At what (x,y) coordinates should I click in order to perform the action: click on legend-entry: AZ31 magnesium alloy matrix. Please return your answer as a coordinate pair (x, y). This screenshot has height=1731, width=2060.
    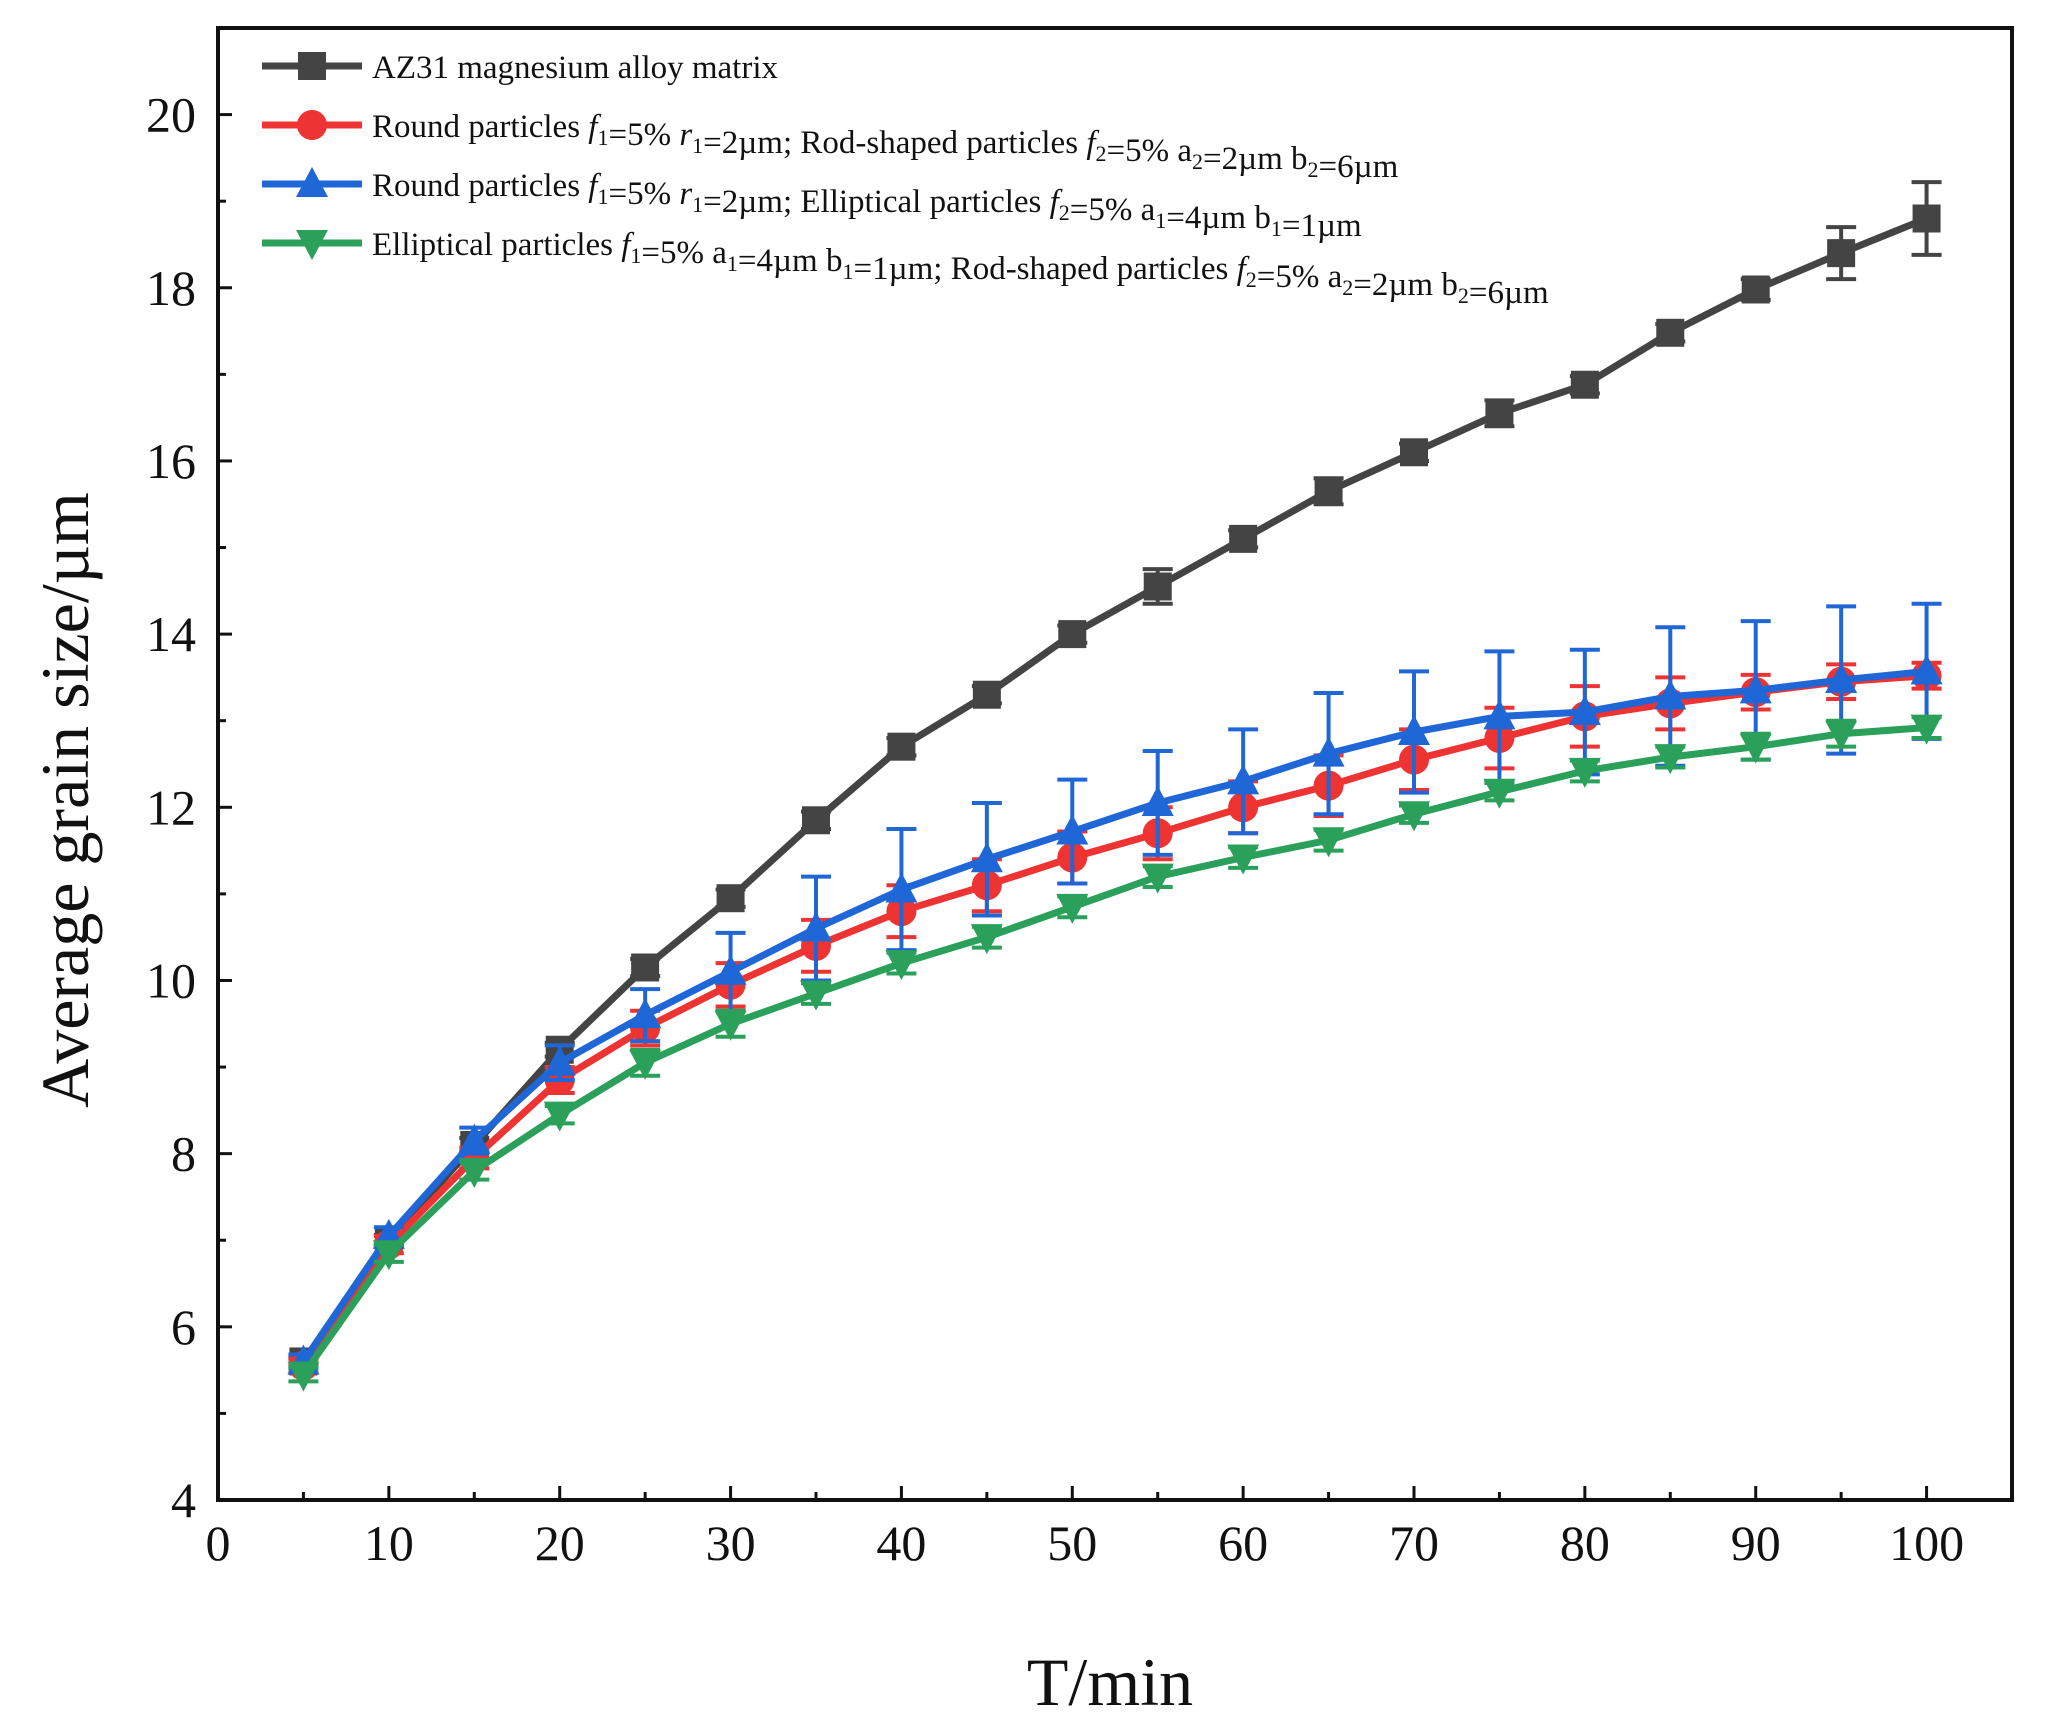
    Looking at the image, I should click on (520, 68).